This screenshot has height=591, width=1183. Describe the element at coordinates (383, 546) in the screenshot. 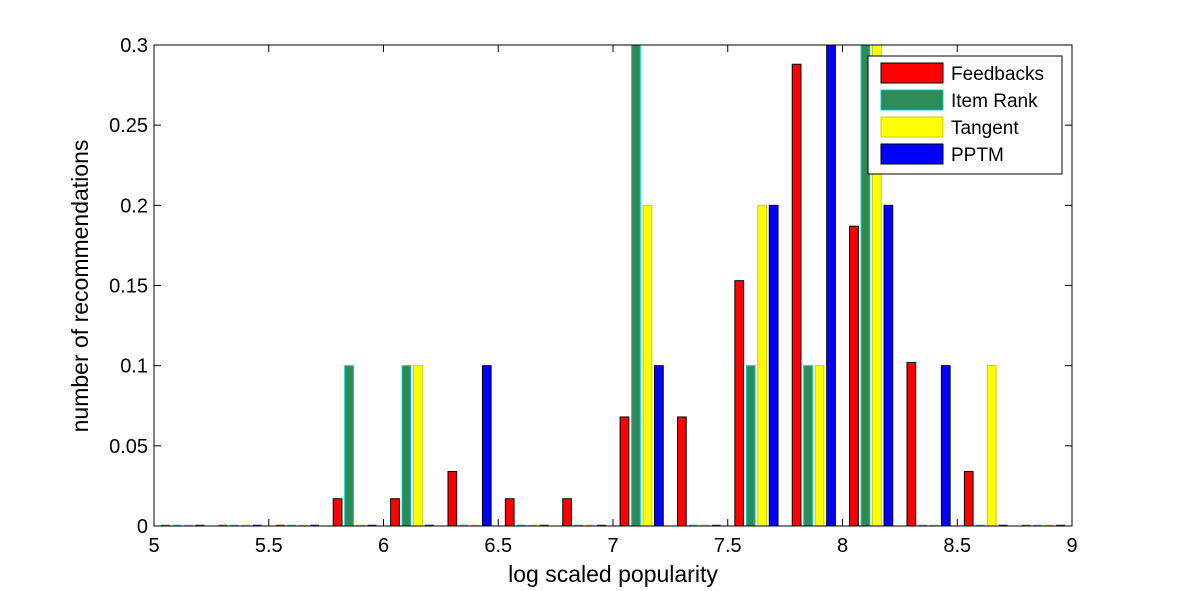

I see `x-tick-label: 6` at that location.